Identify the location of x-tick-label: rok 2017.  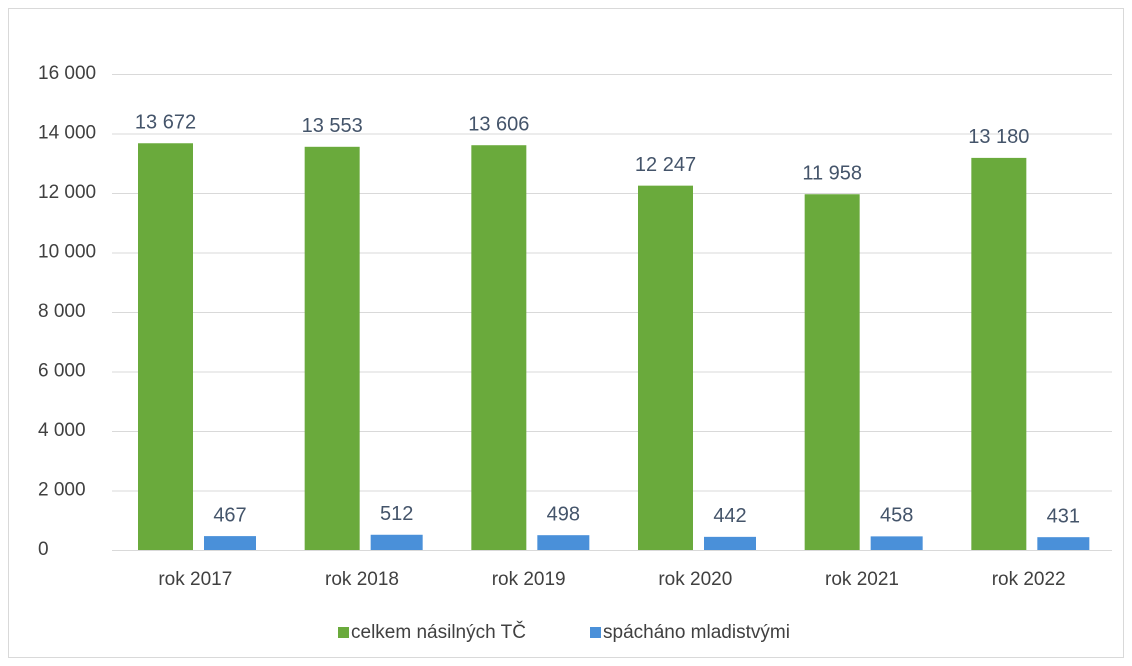
(195, 579).